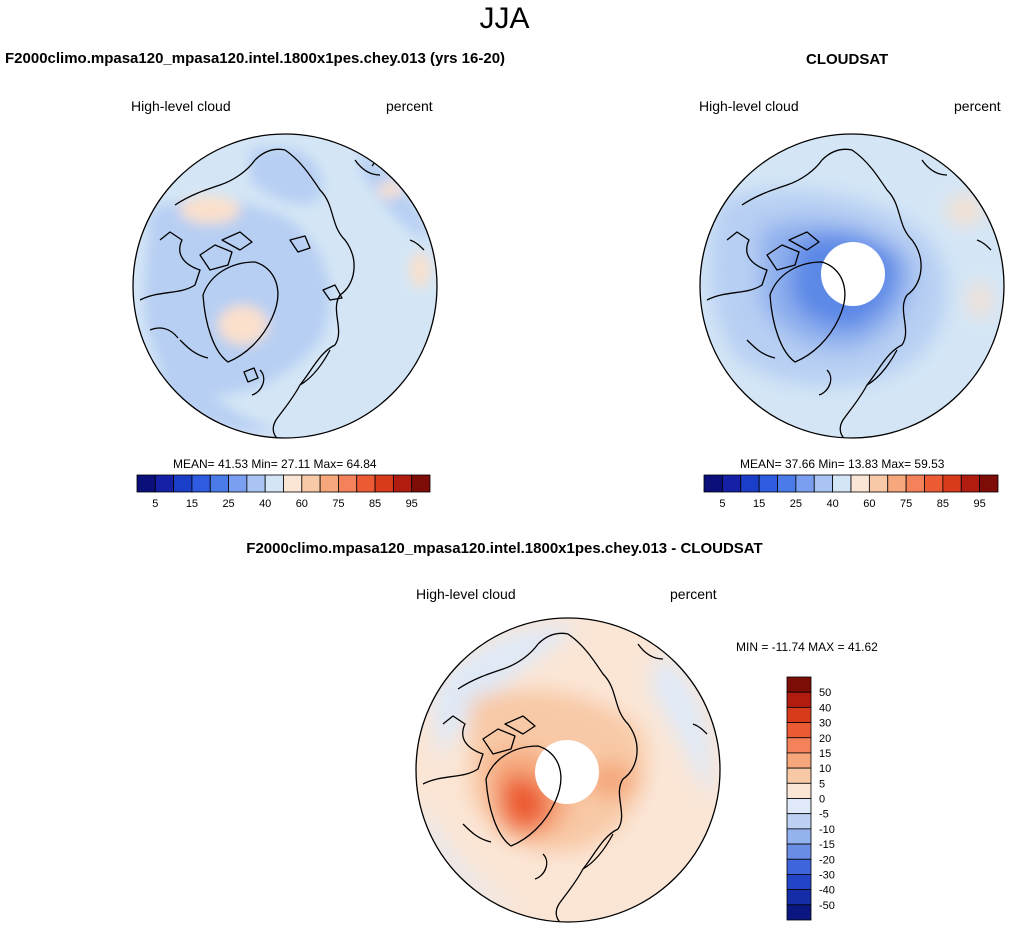 Image resolution: width=1009 pixels, height=929 pixels. I want to click on colorbar-tick-label: 10, so click(825, 769).